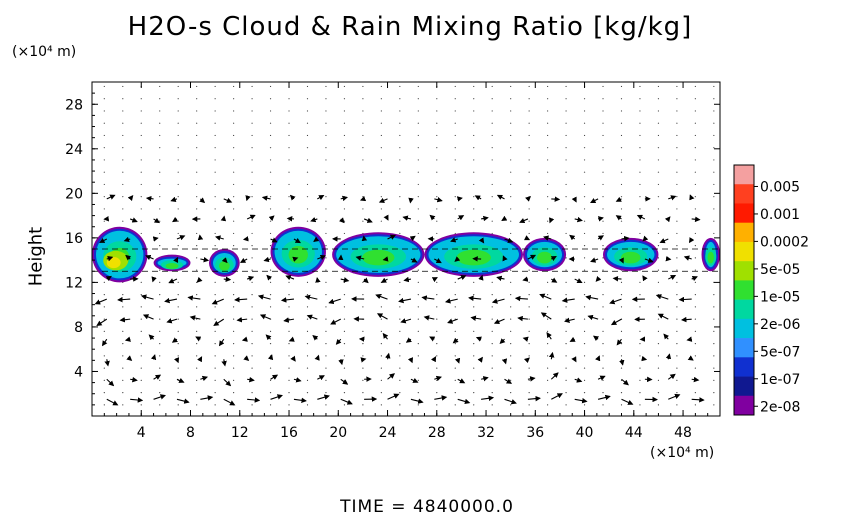  What do you see at coordinates (683, 433) in the screenshot?
I see `x-tick-label: 48` at bounding box center [683, 433].